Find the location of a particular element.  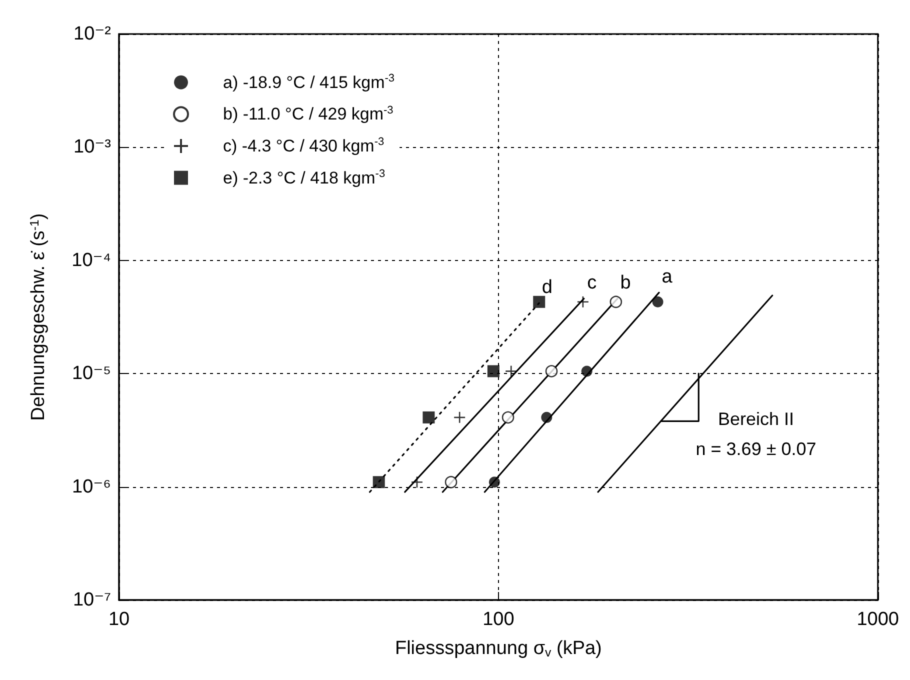

y-tick-label: 10⁻⁴ is located at coordinates (91, 260).